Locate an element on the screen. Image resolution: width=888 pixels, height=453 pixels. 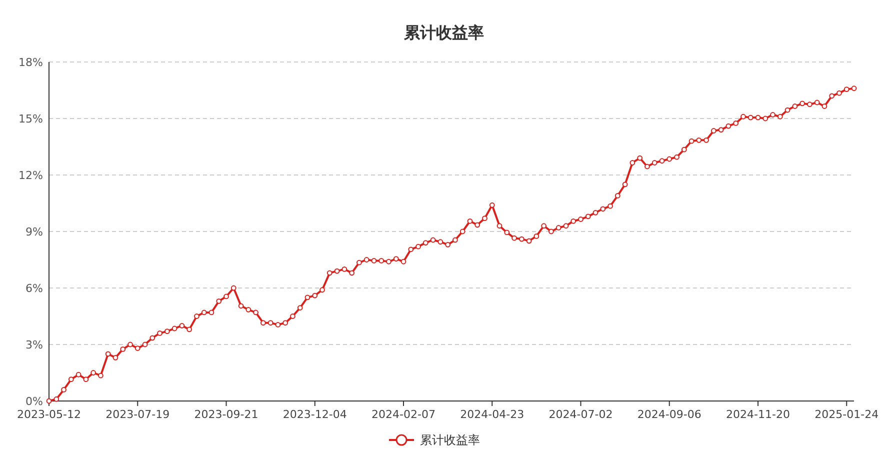
y-tick-label: 18% is located at coordinates (30, 62).